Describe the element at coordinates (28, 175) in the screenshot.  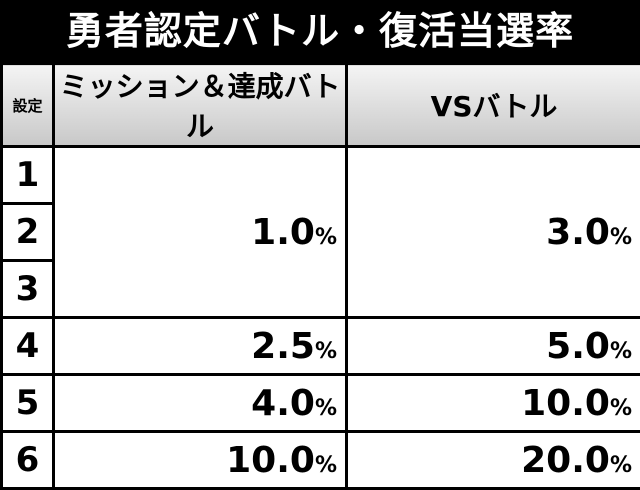
I see `setting: 1` at that location.